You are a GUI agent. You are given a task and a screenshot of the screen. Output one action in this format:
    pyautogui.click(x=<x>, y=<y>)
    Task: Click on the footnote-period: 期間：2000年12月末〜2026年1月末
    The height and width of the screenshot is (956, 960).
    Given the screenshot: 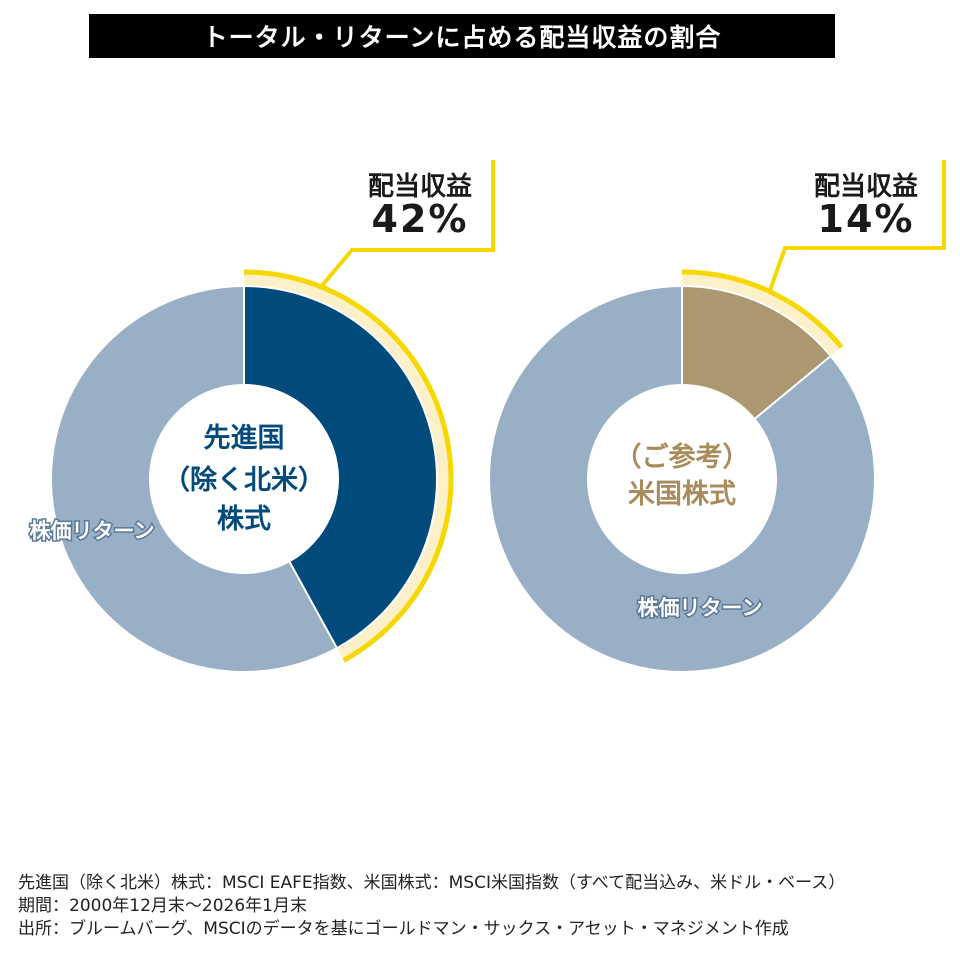 What is the action you would take?
    pyautogui.click(x=162, y=906)
    